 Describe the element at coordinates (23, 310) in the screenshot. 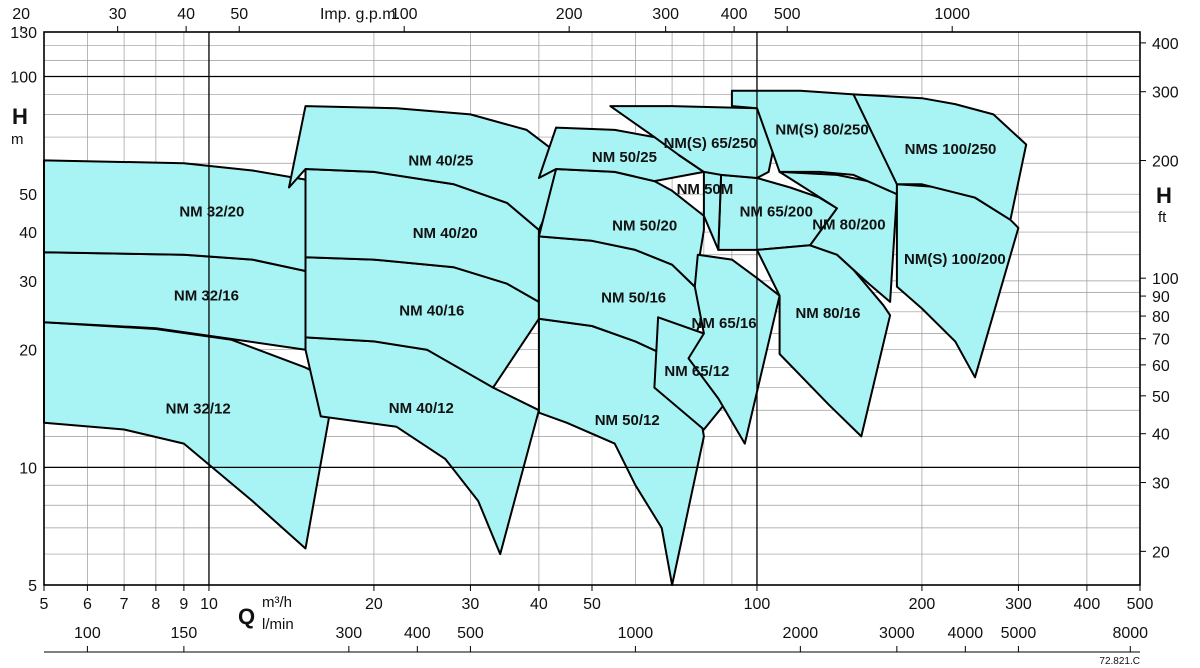

I see `y-axis-ticks: 5 10 20 30 40 50 100 130` at that location.